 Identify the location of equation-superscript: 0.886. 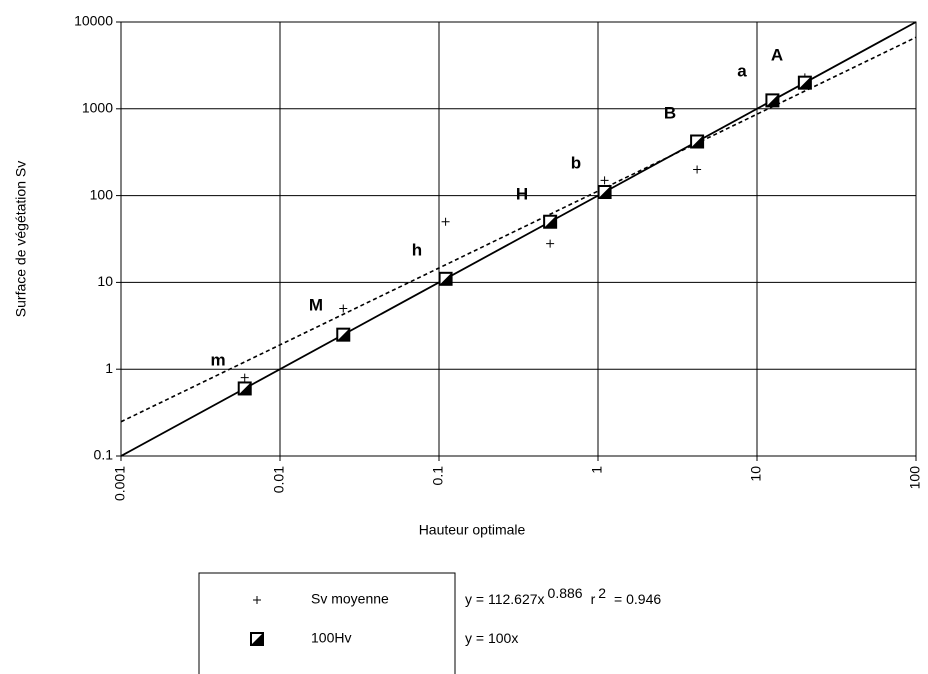
(565, 593).